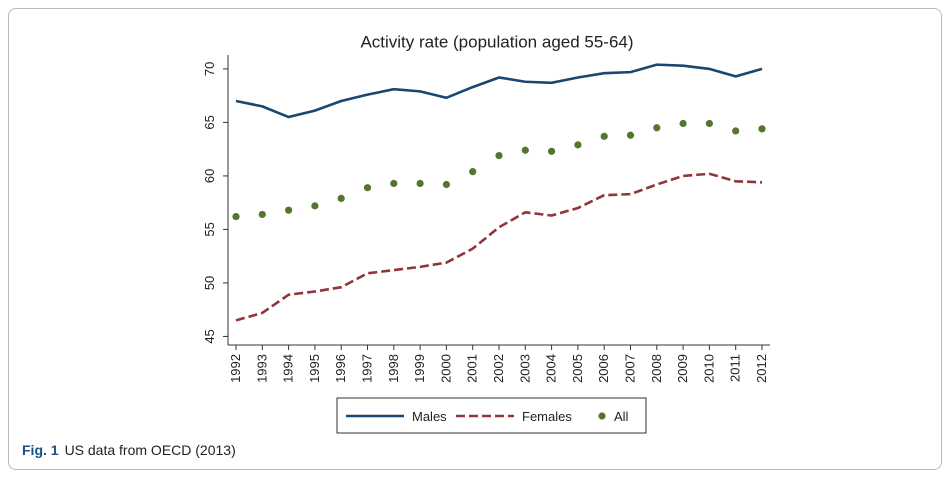 Image resolution: width=952 pixels, height=479 pixels. What do you see at coordinates (209, 229) in the screenshot?
I see `y-tick-label: 55` at bounding box center [209, 229].